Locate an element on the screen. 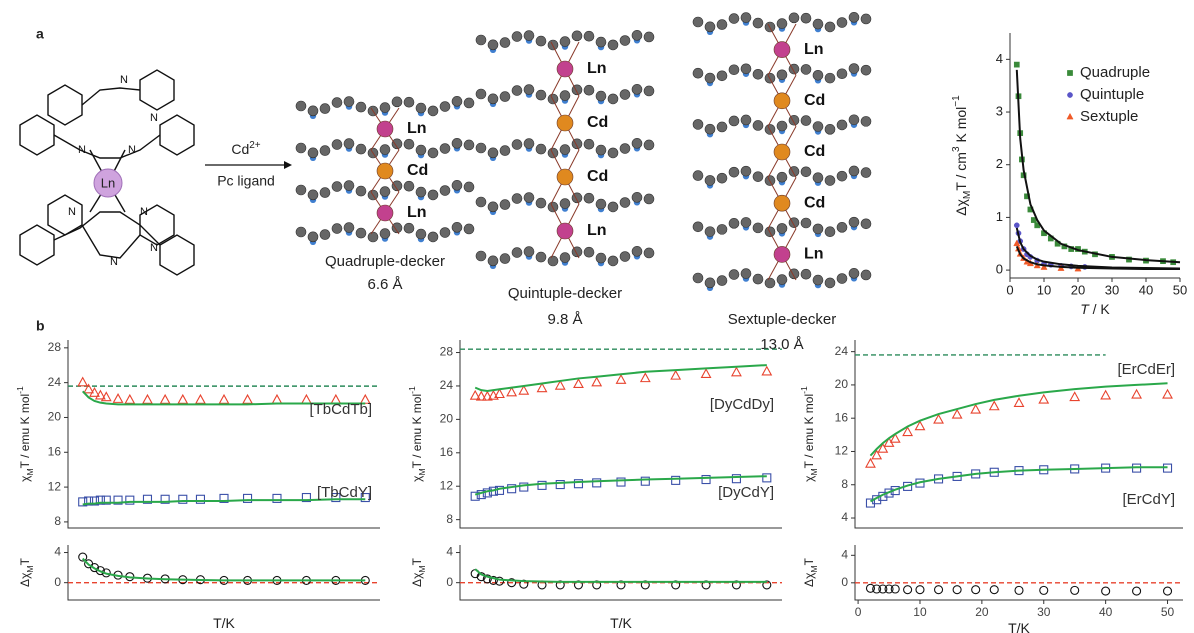  fit-line is located at coordinates (620, 575).